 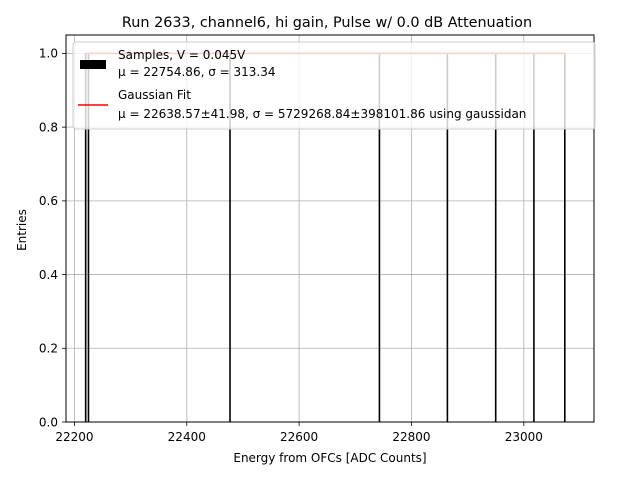 What do you see at coordinates (93, 64) in the screenshot?
I see `legend-samples-swatch` at bounding box center [93, 64].